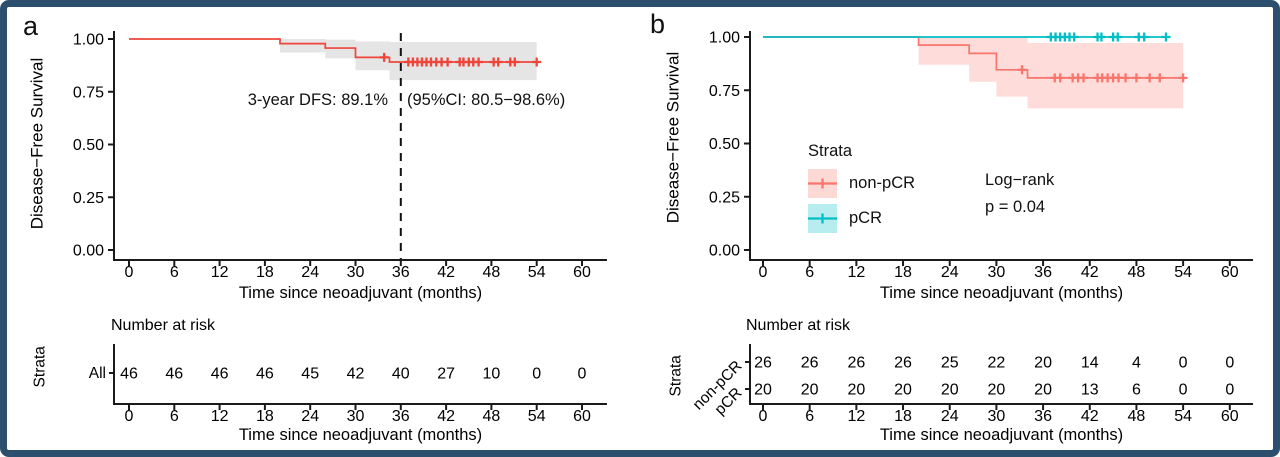 This screenshot has height=457, width=1280. Describe the element at coordinates (265, 272) in the screenshot. I see `x-tick-label: 18` at that location.